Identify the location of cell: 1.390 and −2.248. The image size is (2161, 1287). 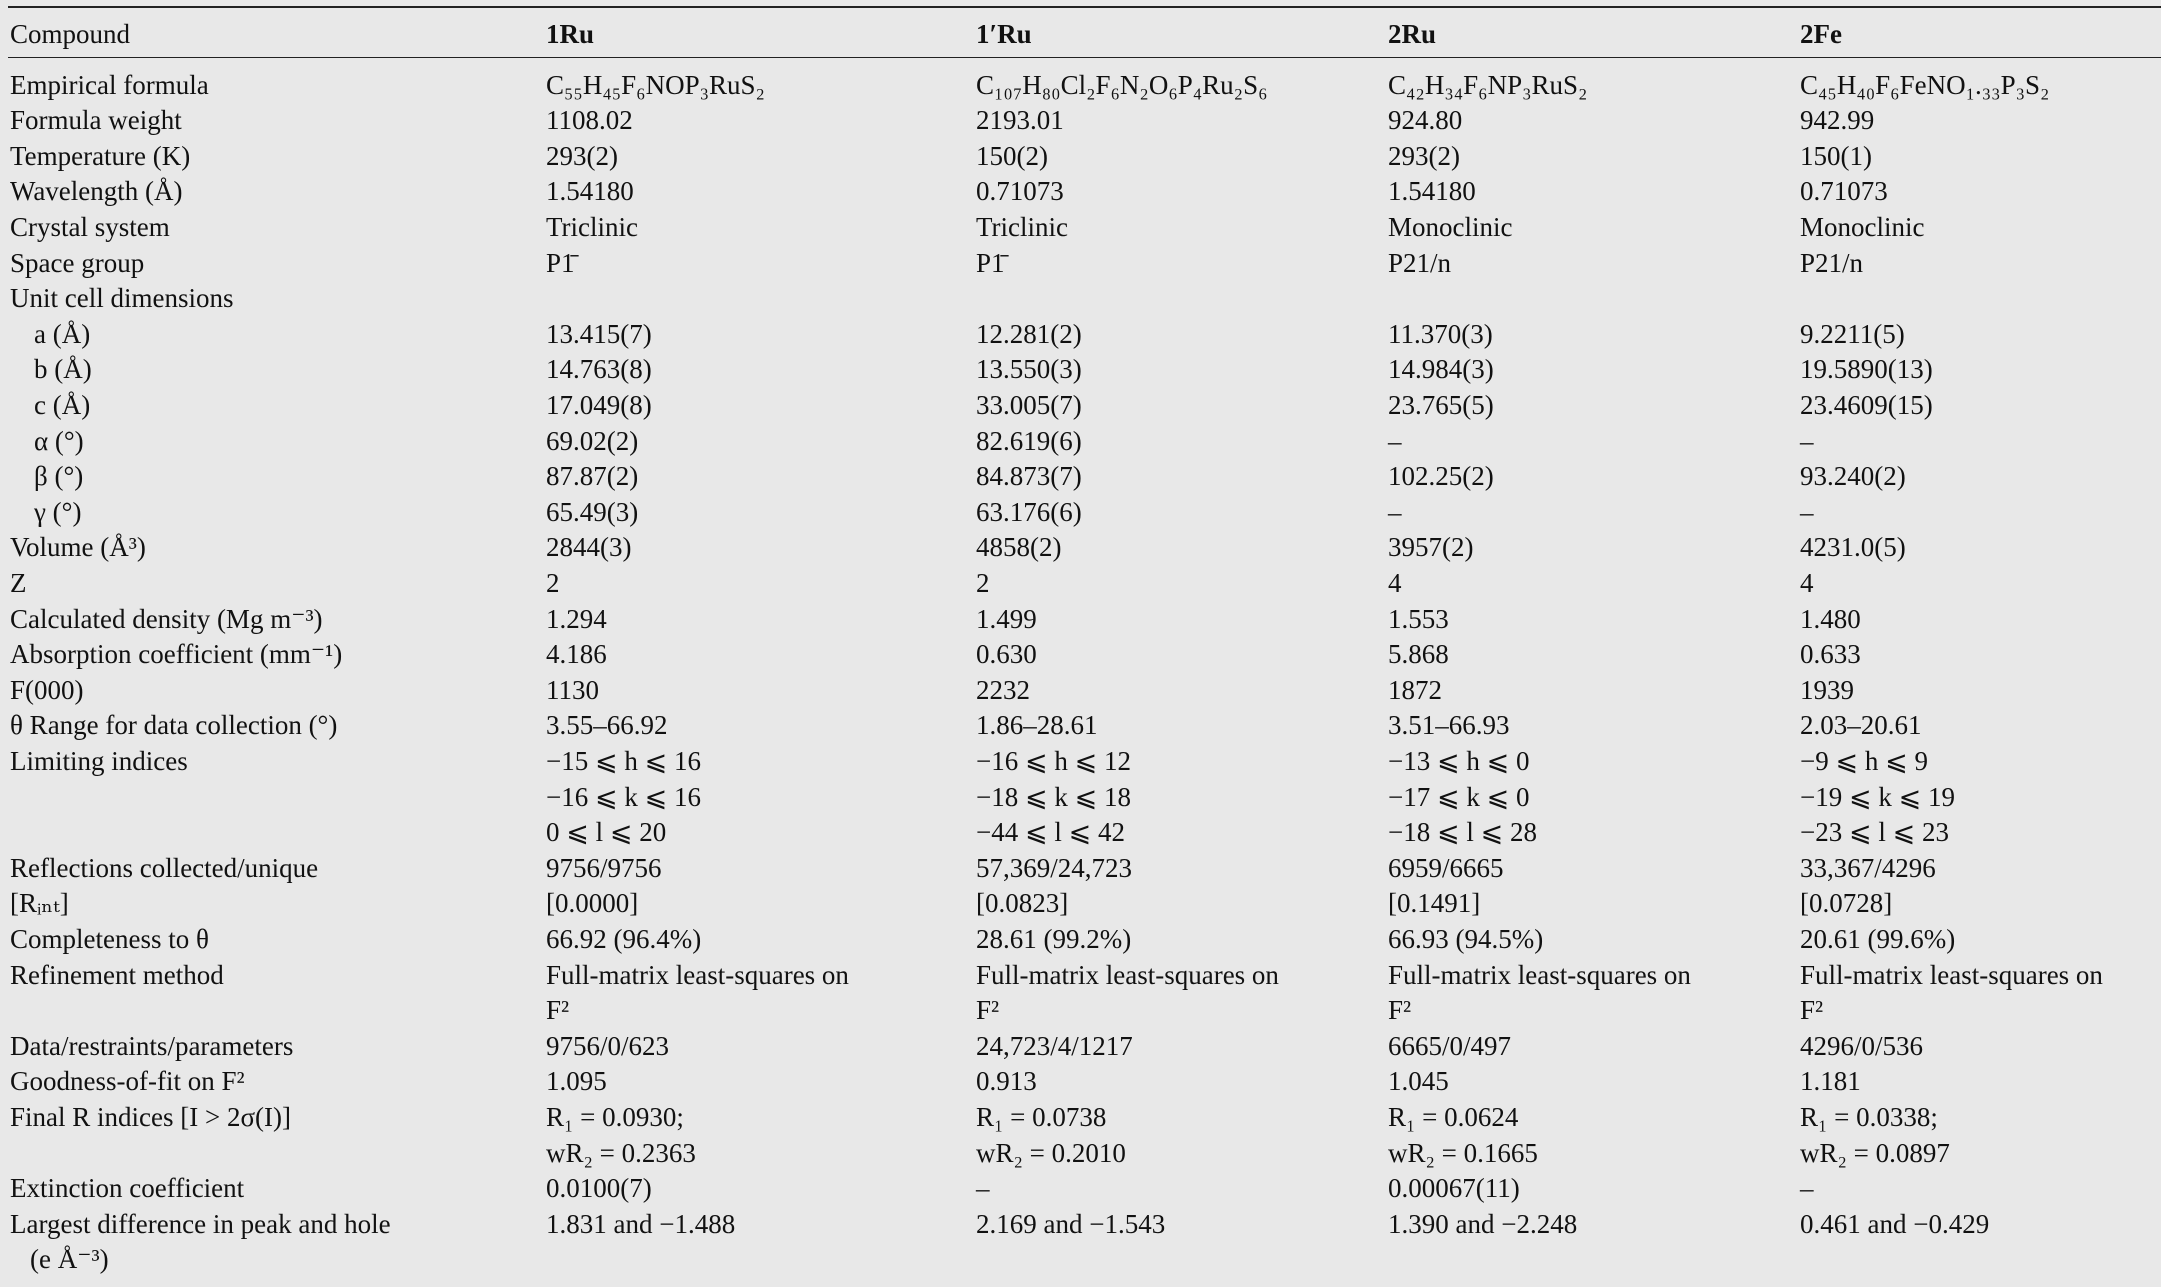
(1483, 1223).